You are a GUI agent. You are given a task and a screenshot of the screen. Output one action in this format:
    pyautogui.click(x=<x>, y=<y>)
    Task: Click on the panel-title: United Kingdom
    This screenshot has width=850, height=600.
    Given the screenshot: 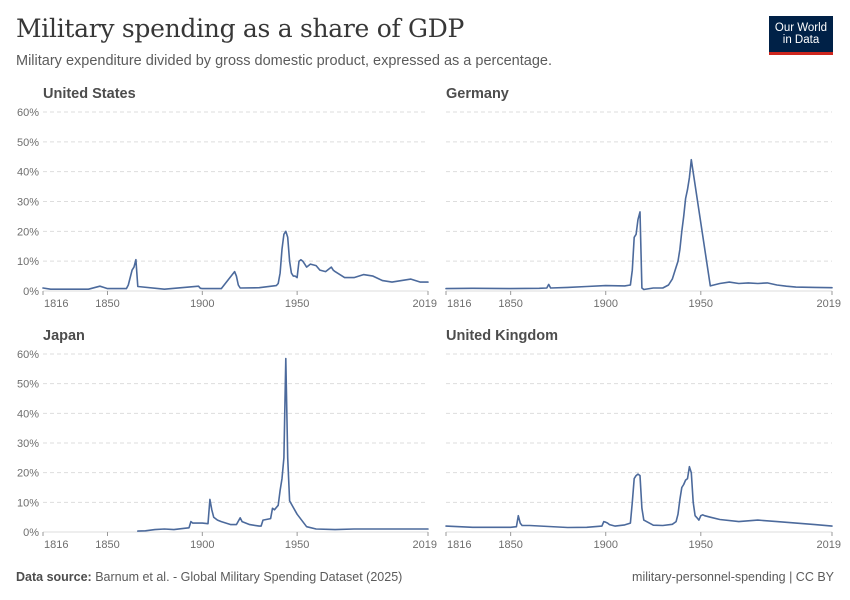 What is the action you would take?
    pyautogui.click(x=502, y=336)
    